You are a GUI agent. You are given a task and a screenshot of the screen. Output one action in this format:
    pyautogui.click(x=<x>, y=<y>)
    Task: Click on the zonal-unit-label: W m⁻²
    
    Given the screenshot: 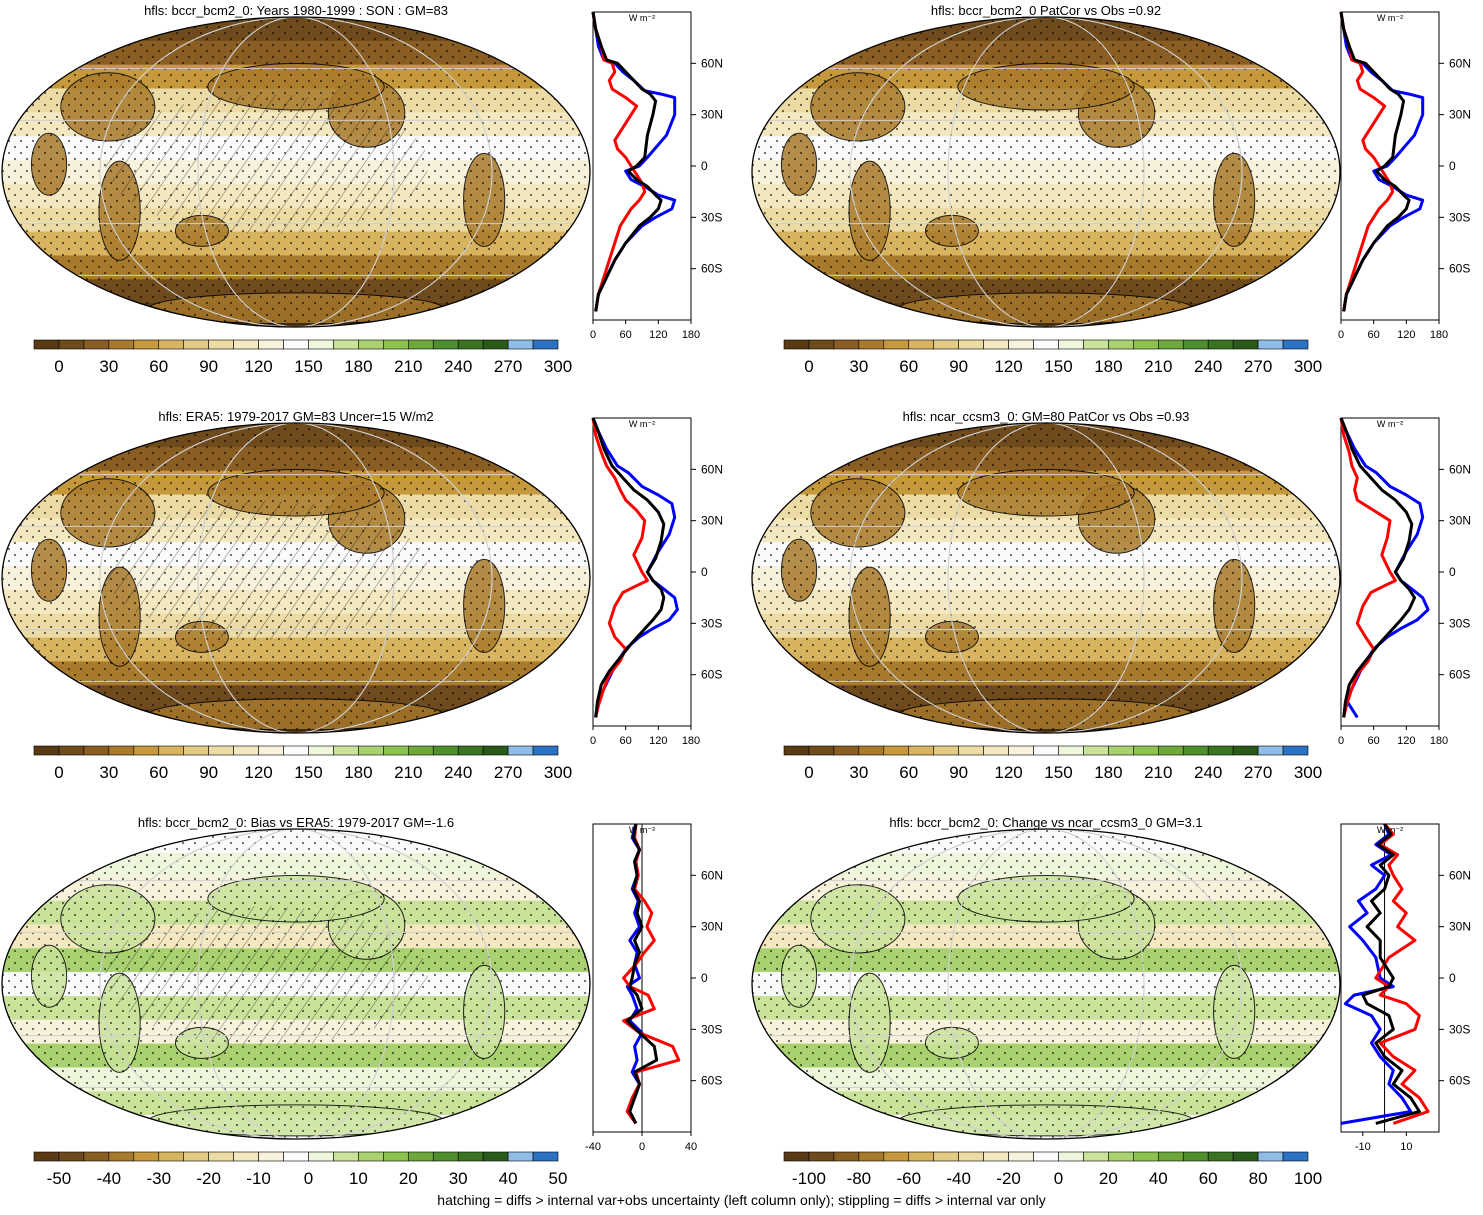 What is the action you would take?
    pyautogui.click(x=642, y=18)
    